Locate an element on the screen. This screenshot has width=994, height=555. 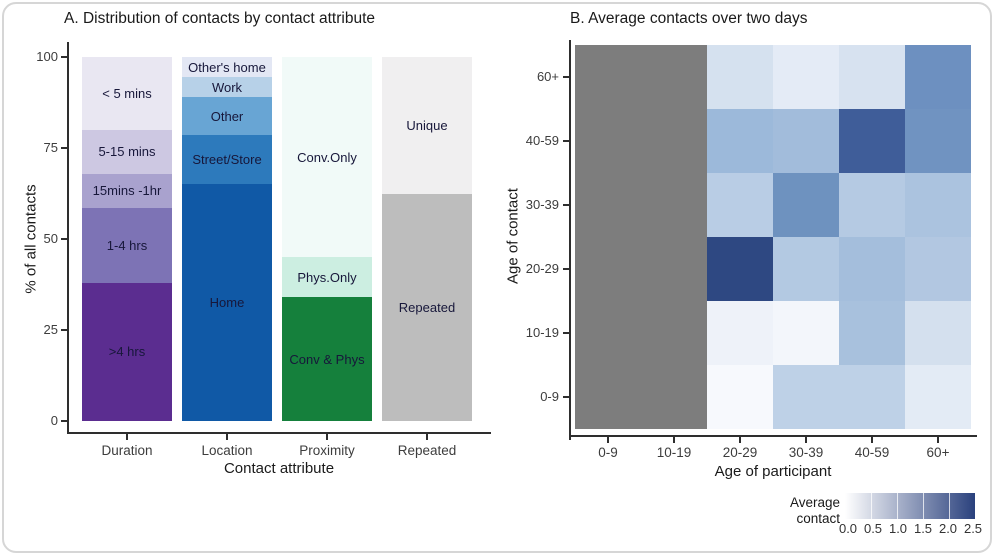
panel-a-y-tick-label: 25 is located at coordinates (50, 329).